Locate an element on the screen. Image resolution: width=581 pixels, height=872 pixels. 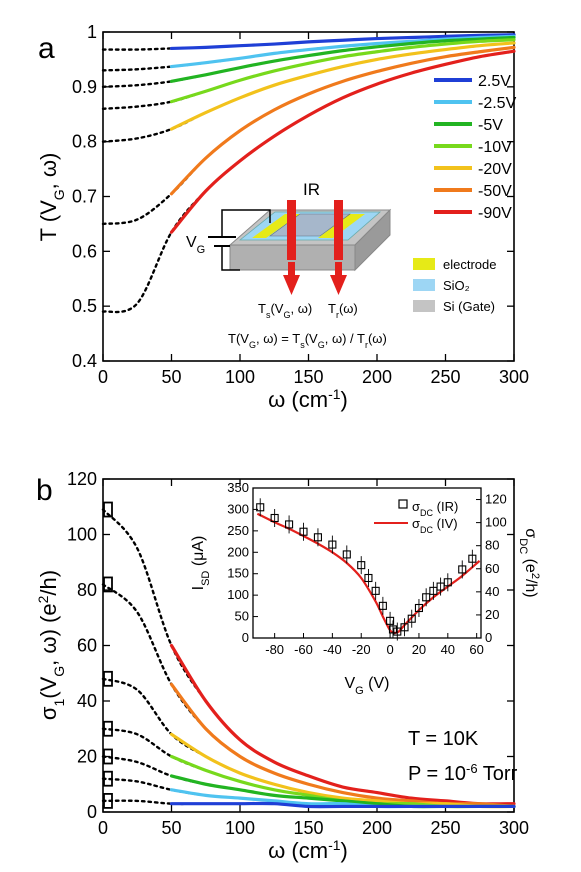
panel-a-y-tick-label: 0.4 is located at coordinates (84, 361).